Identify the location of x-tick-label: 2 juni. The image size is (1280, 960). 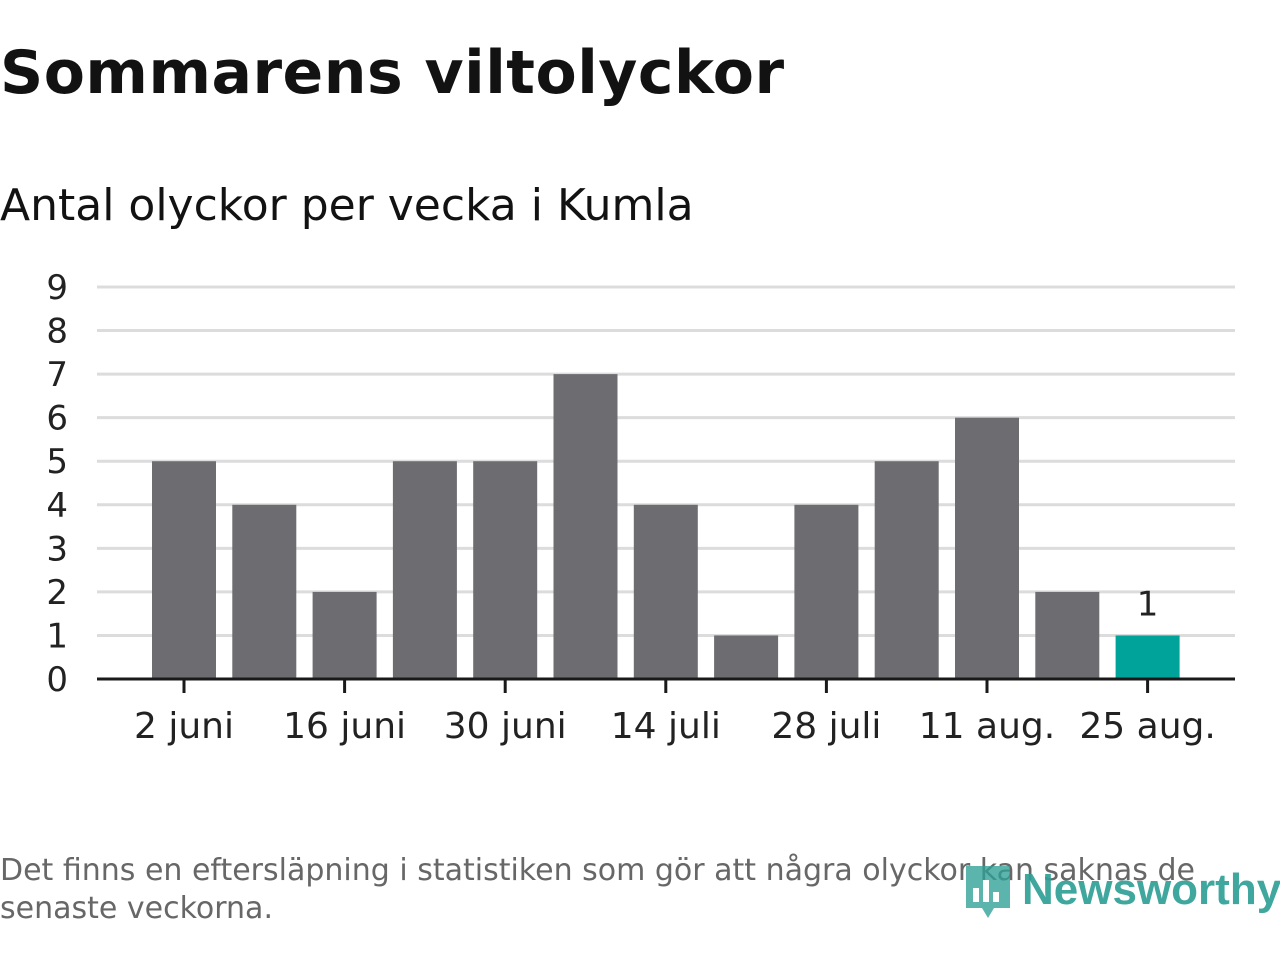
(184, 726).